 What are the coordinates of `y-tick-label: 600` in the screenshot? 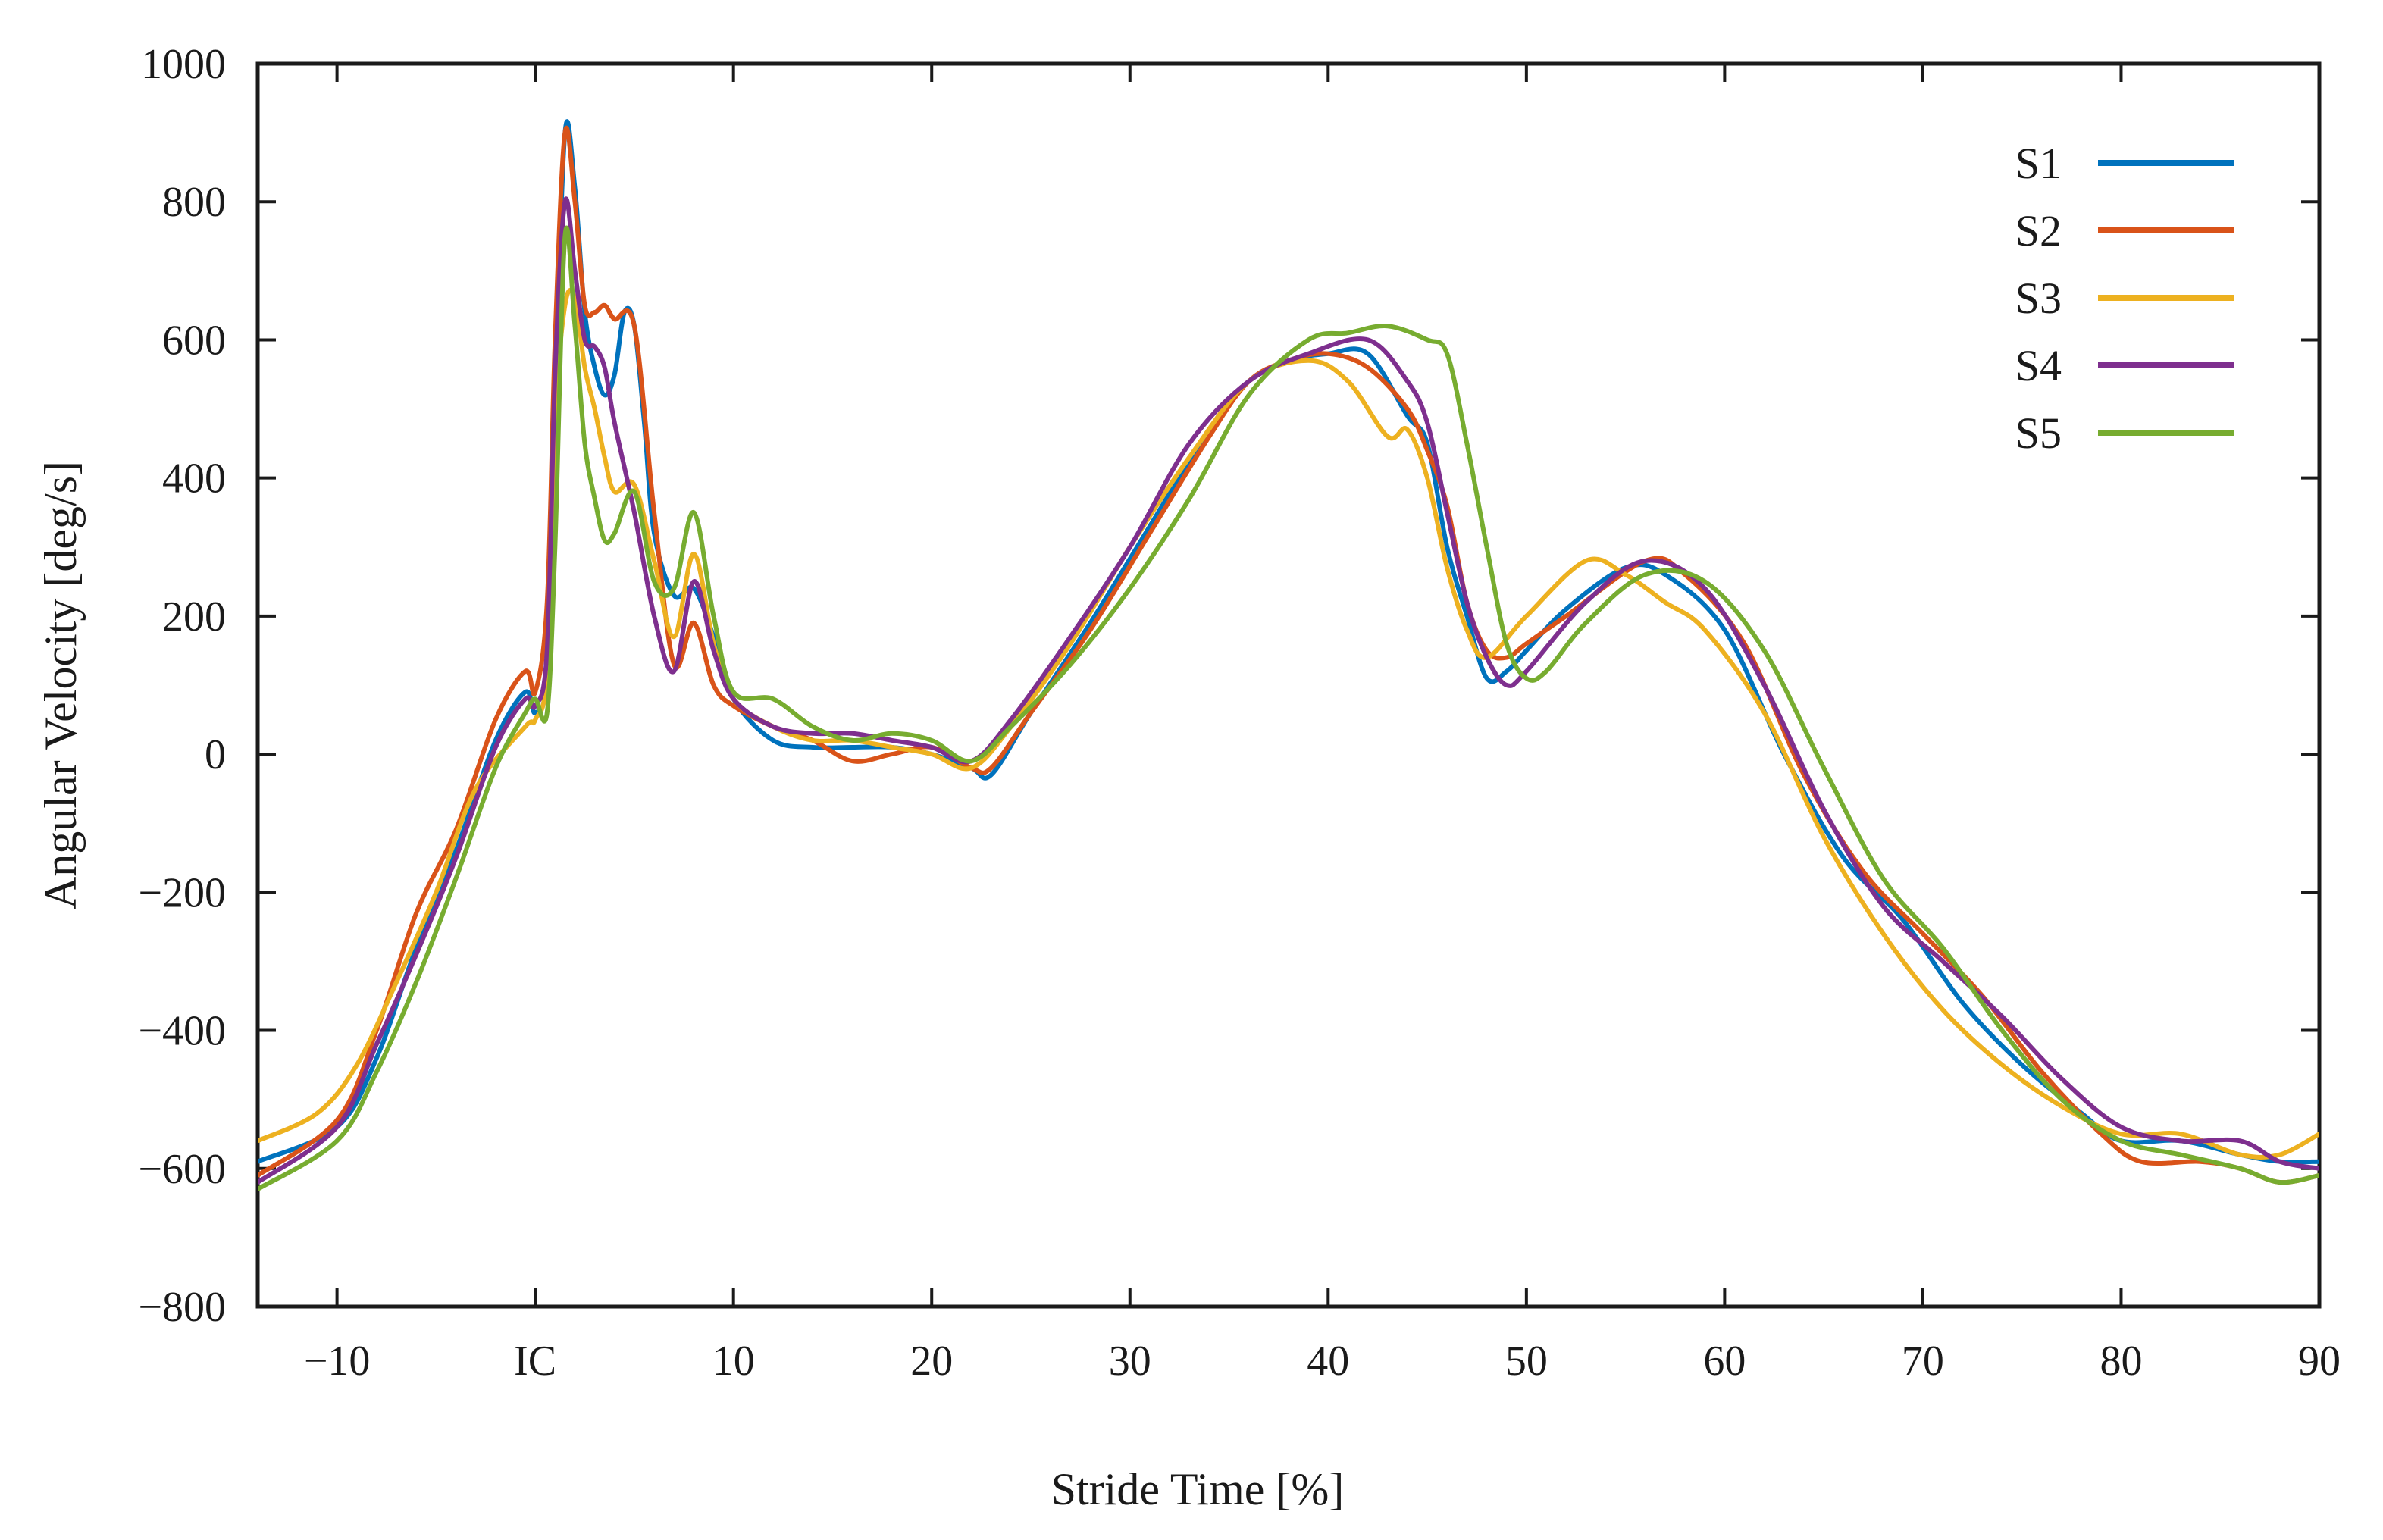 It's located at (194, 340).